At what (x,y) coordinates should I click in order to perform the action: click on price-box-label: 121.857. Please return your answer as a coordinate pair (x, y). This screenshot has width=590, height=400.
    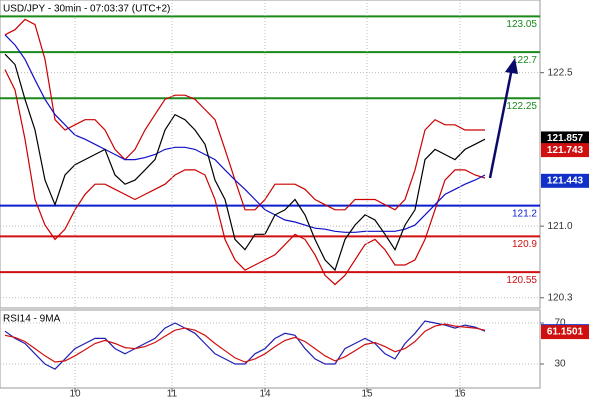
    Looking at the image, I should click on (565, 138).